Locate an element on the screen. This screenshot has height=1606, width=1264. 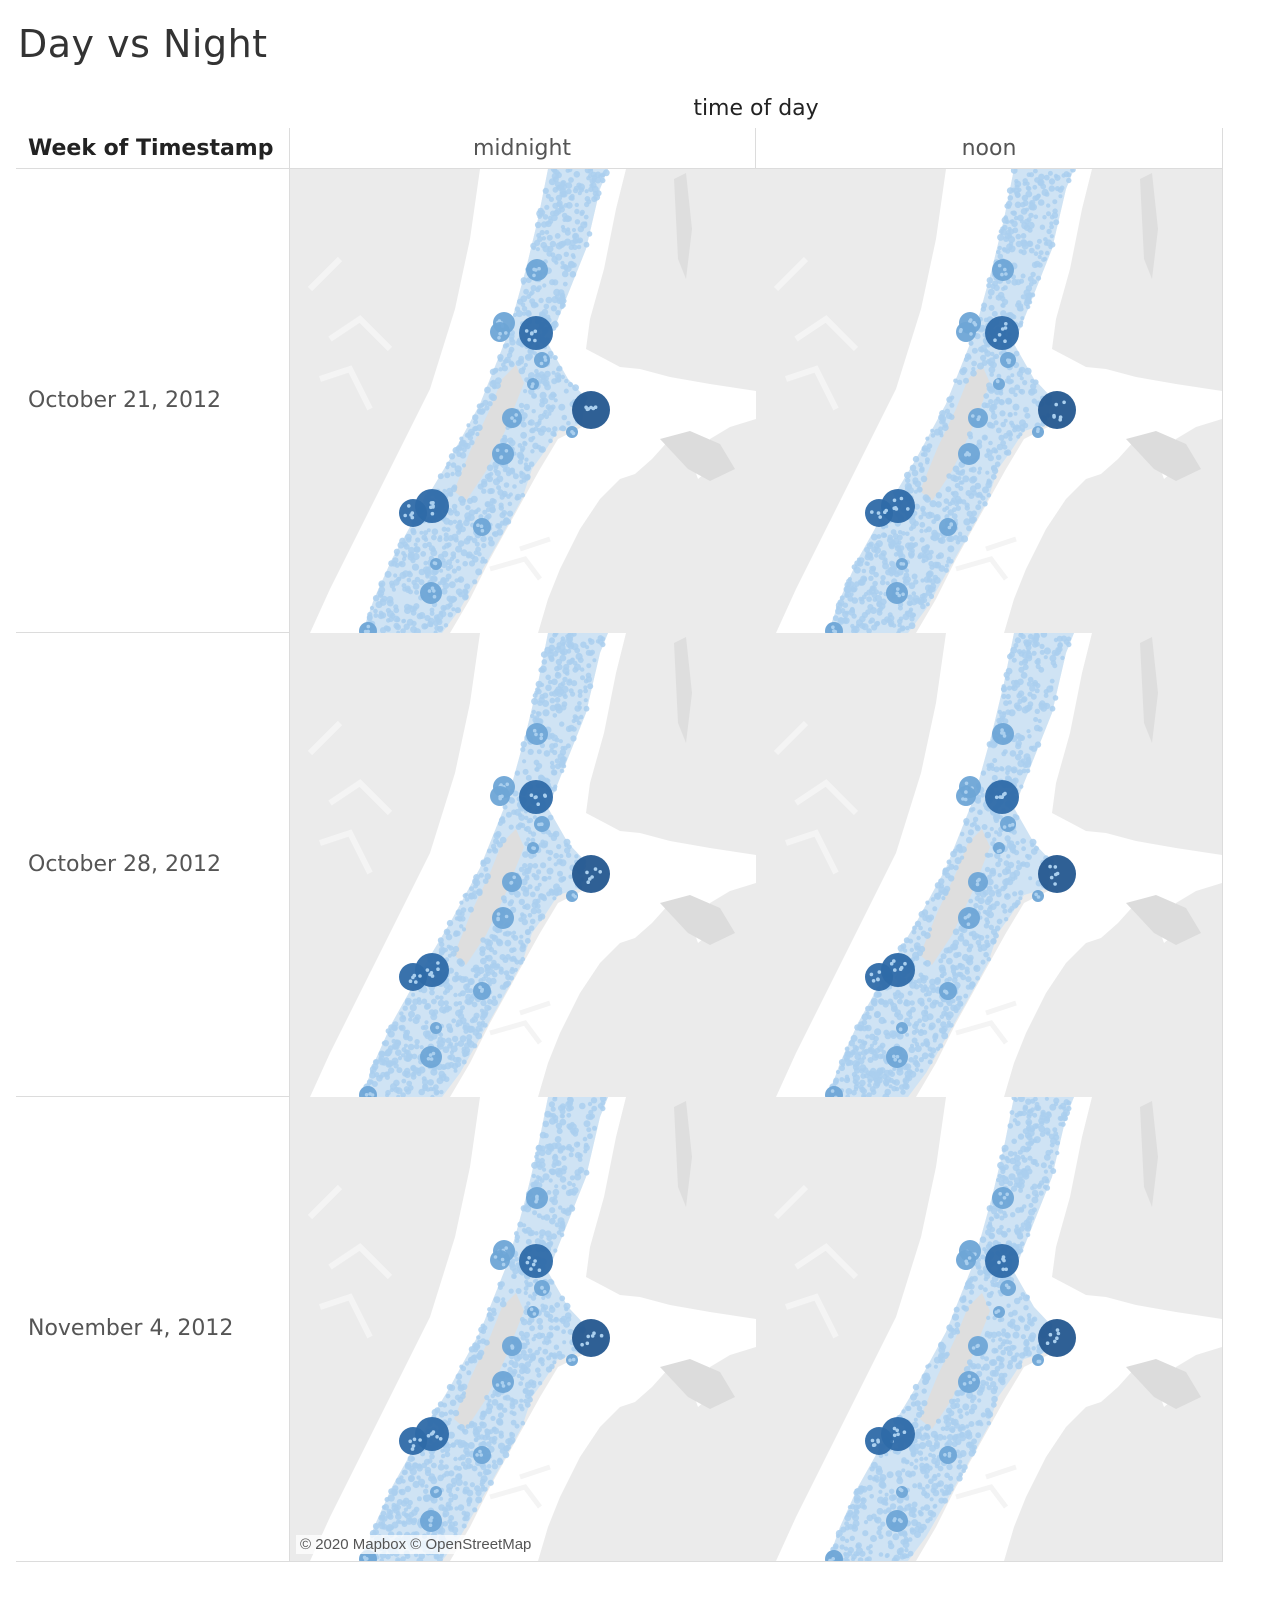
column-header-midnight: midnight is located at coordinates (522, 148).